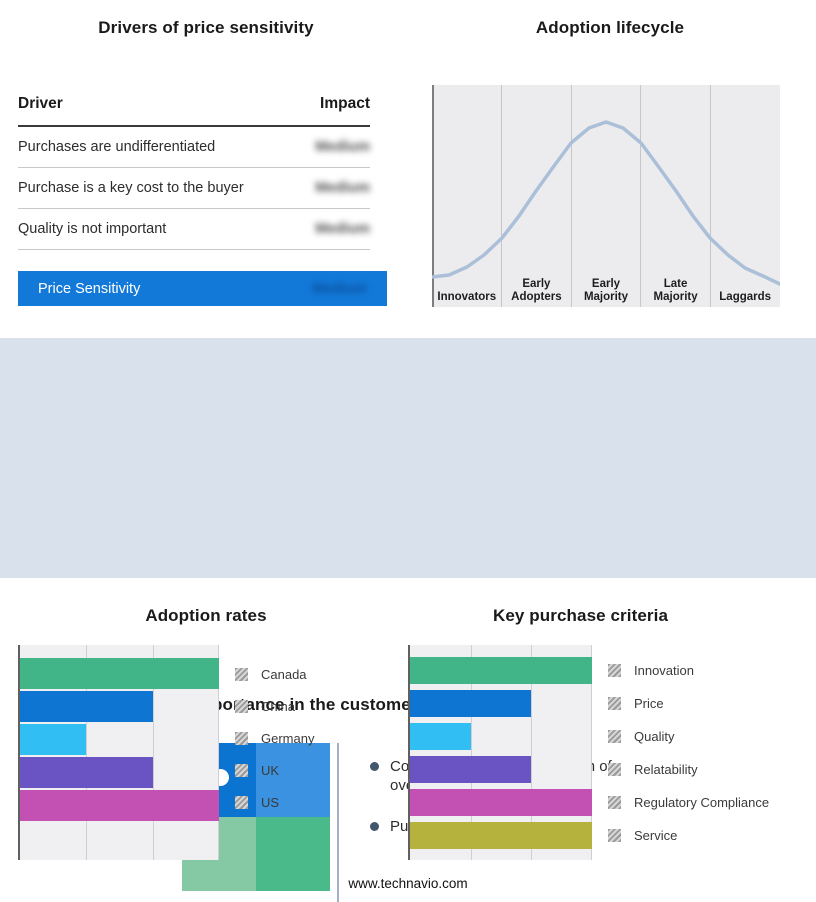 The width and height of the screenshot is (816, 902). What do you see at coordinates (440, 736) in the screenshot?
I see `bar-quality` at bounding box center [440, 736].